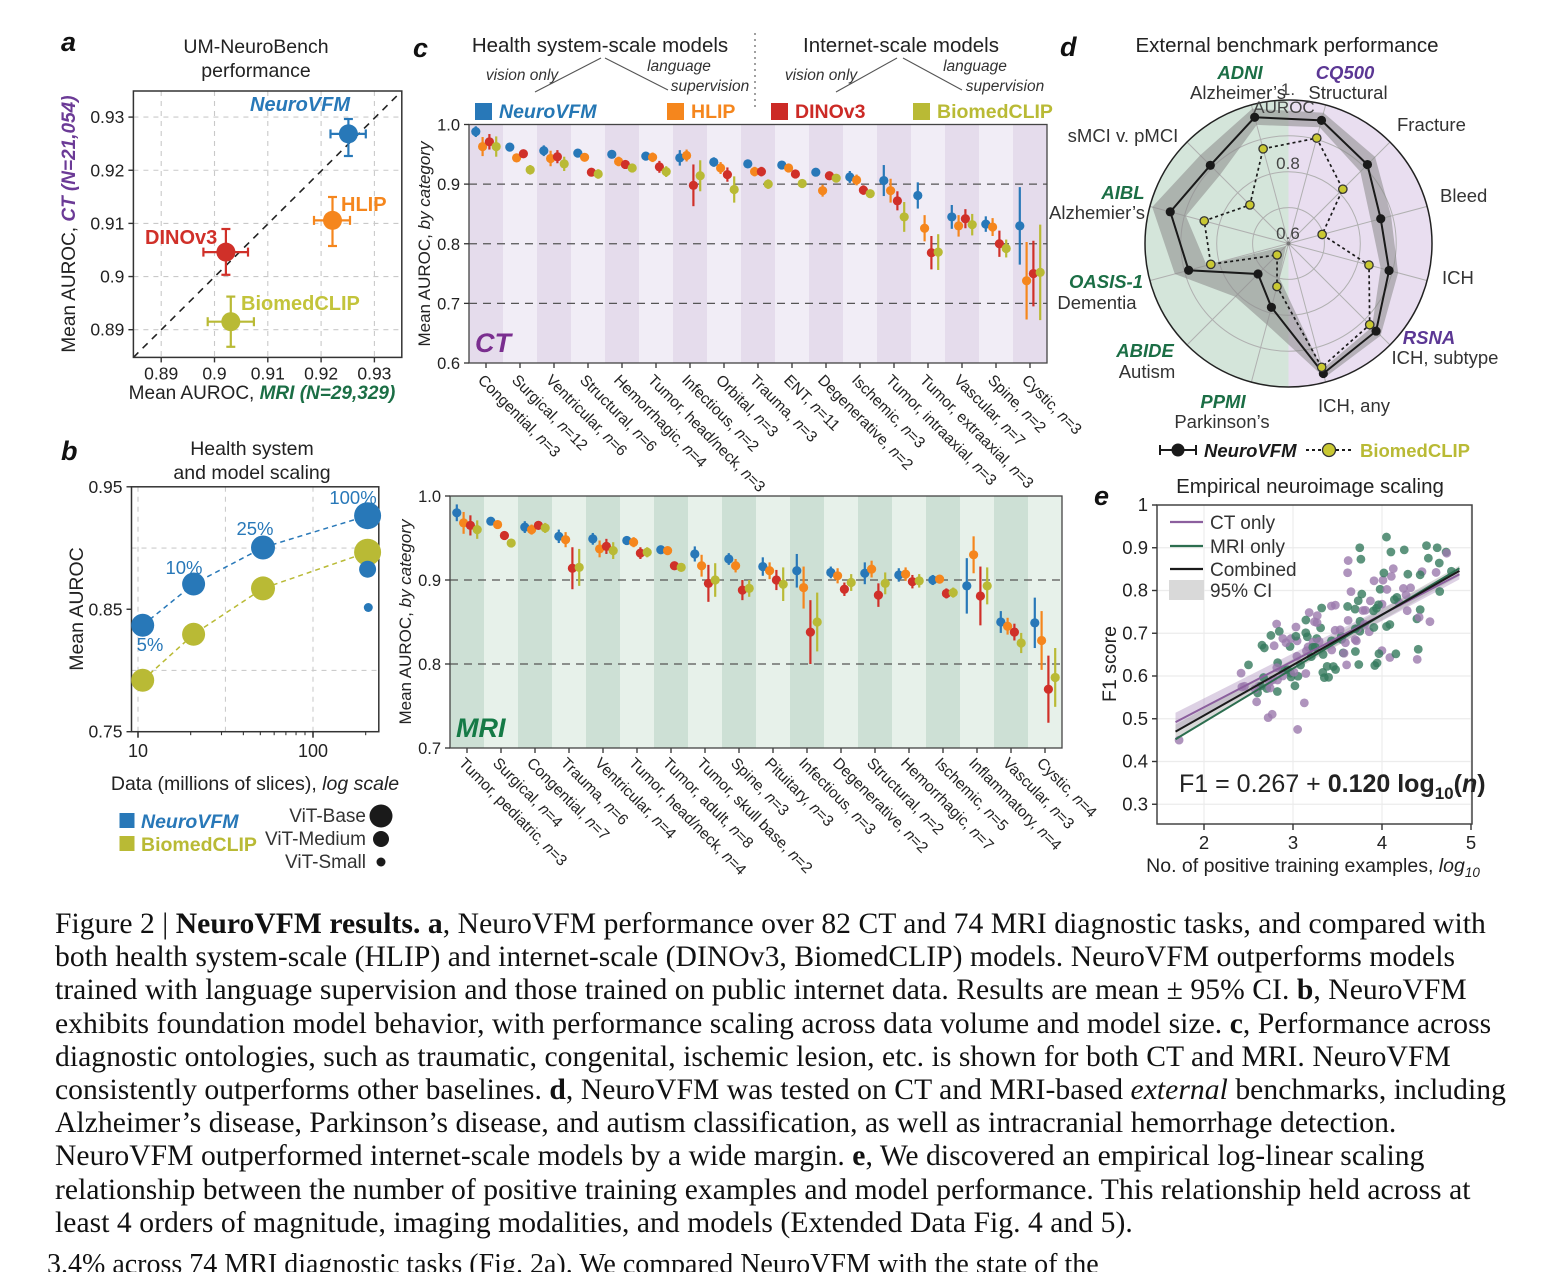 The height and width of the screenshot is (1272, 1557). What do you see at coordinates (1243, 523) in the screenshot?
I see `svg-text: CT only` at bounding box center [1243, 523].